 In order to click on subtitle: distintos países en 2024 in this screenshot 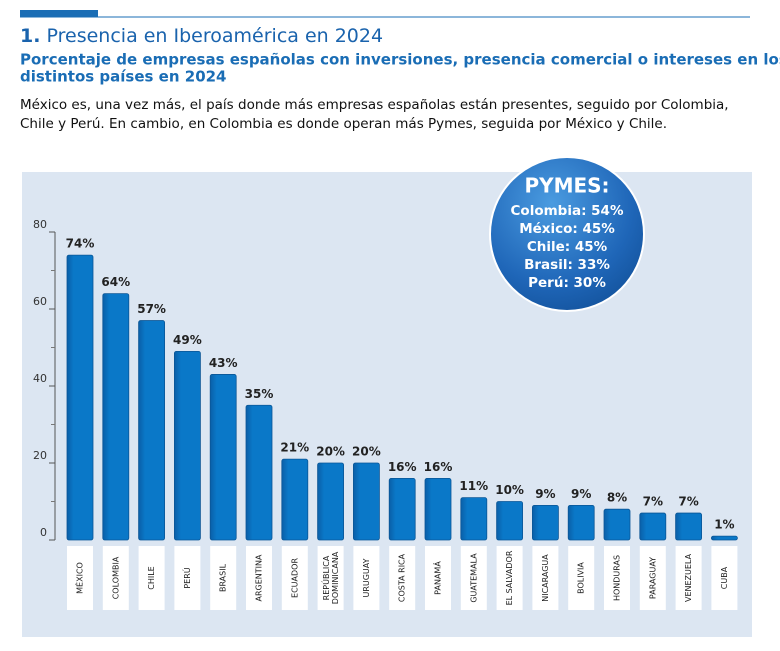, I will do `click(123, 77)`.